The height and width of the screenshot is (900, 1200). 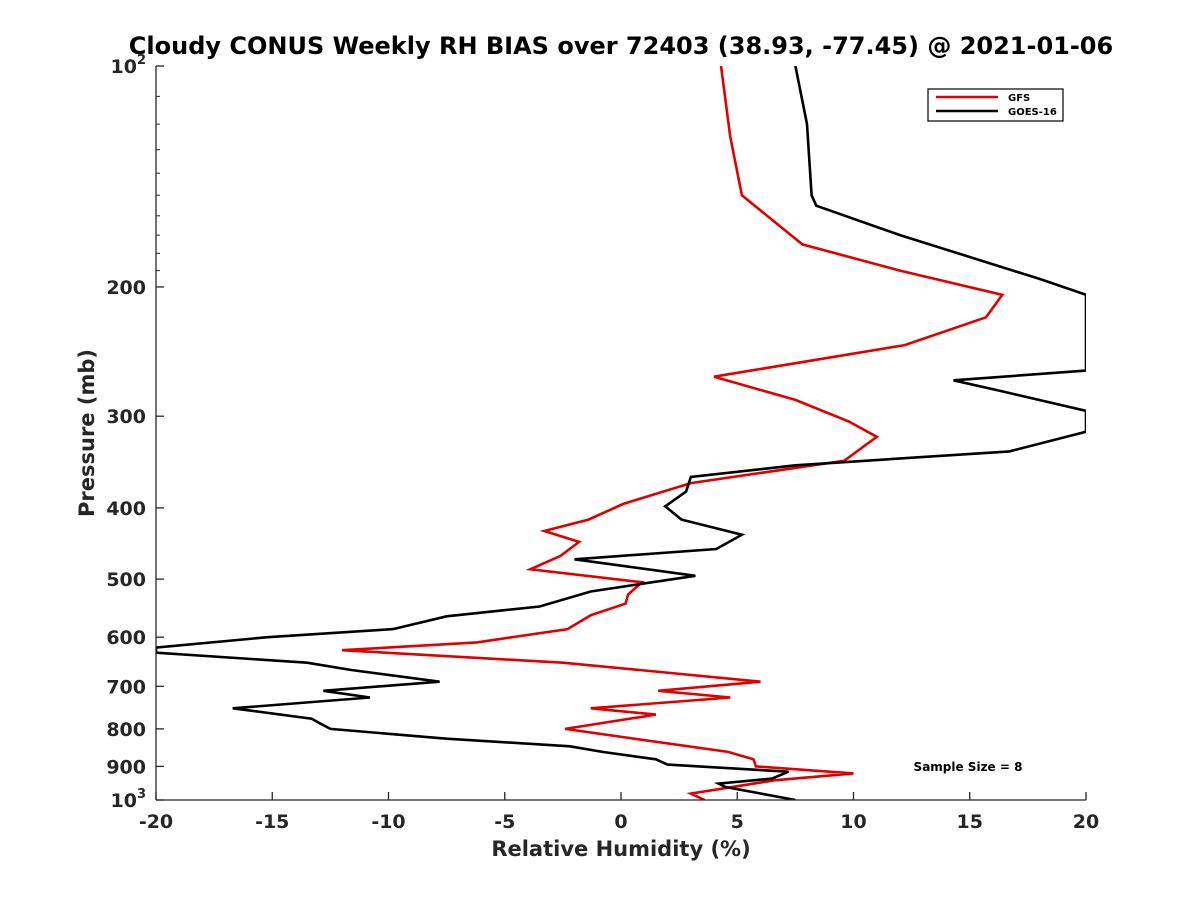 What do you see at coordinates (504, 822) in the screenshot?
I see `x-tick-label: -5` at bounding box center [504, 822].